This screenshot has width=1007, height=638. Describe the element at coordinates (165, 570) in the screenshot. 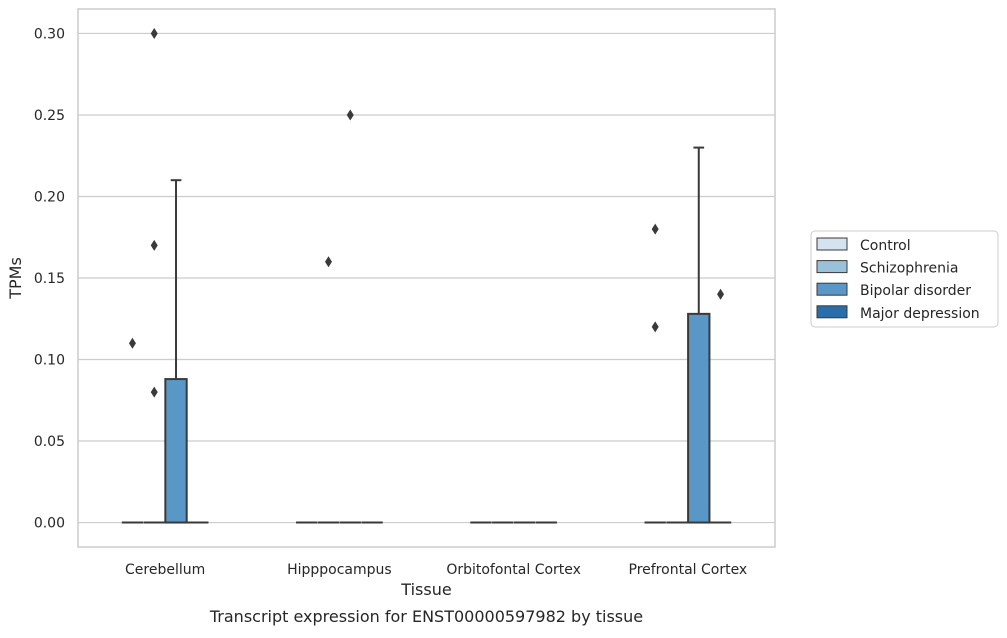

I see `x-tick-label: Cerebellum` at that location.